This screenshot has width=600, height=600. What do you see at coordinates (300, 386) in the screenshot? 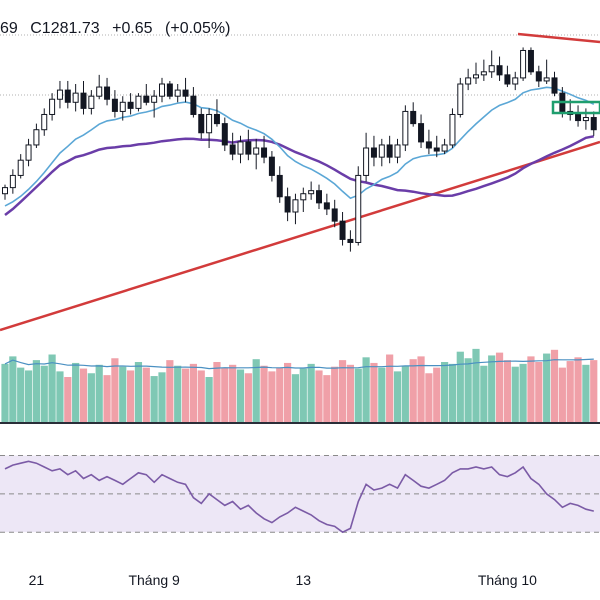
I see `volume-panel` at bounding box center [300, 386].